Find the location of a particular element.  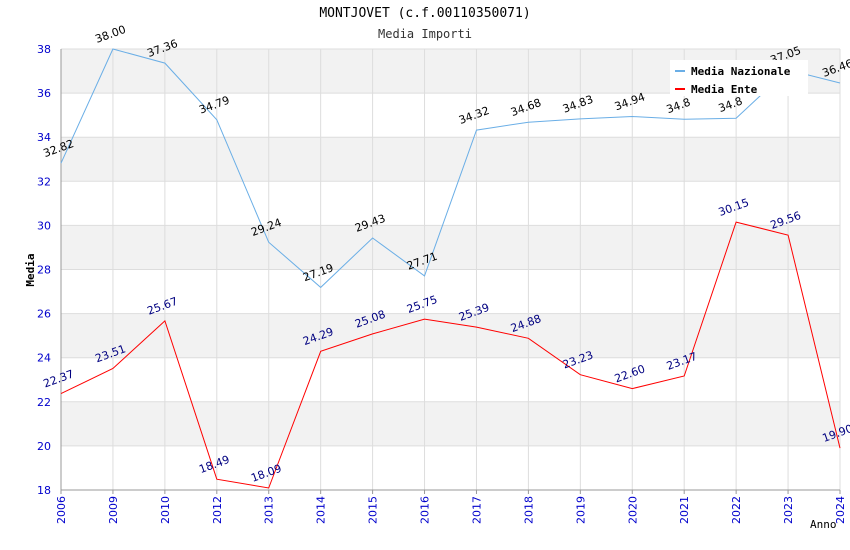

data-label-nazionale: 34.83 is located at coordinates (578, 104).